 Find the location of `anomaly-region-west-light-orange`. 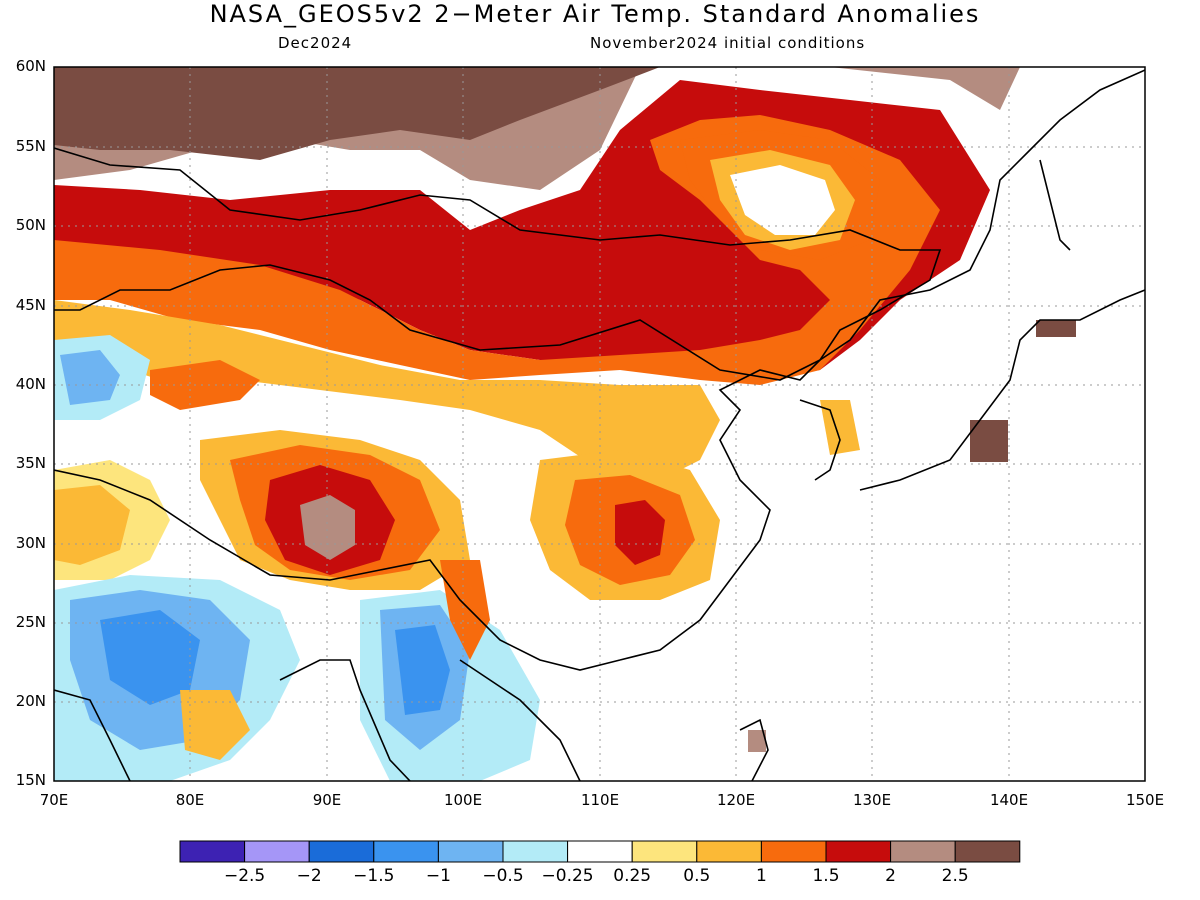

anomaly-region-west-light-orange is located at coordinates (92, 525).